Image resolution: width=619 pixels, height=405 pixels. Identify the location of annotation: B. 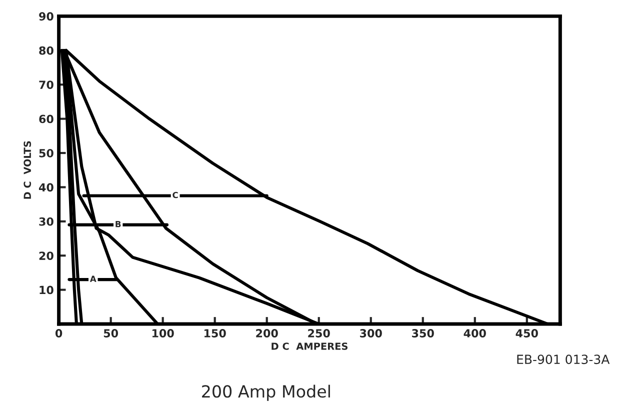
(118, 224).